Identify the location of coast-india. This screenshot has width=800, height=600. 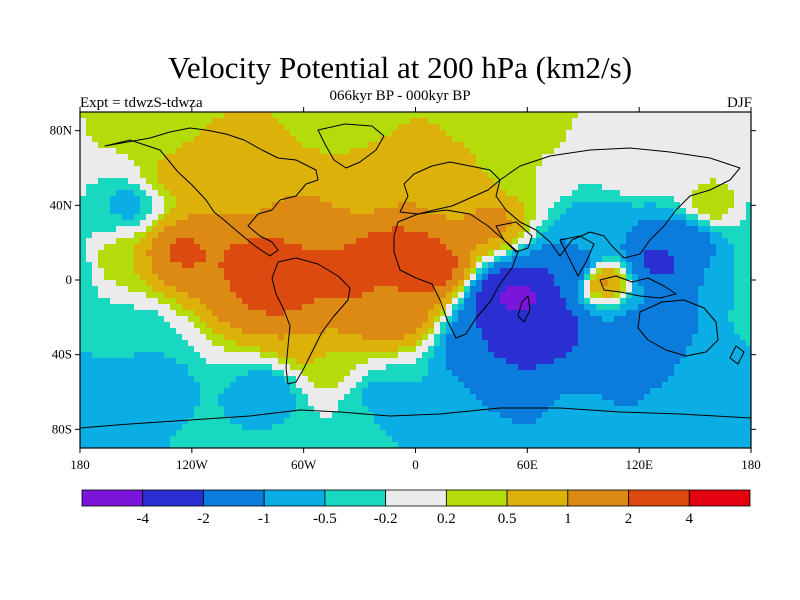
(577, 256).